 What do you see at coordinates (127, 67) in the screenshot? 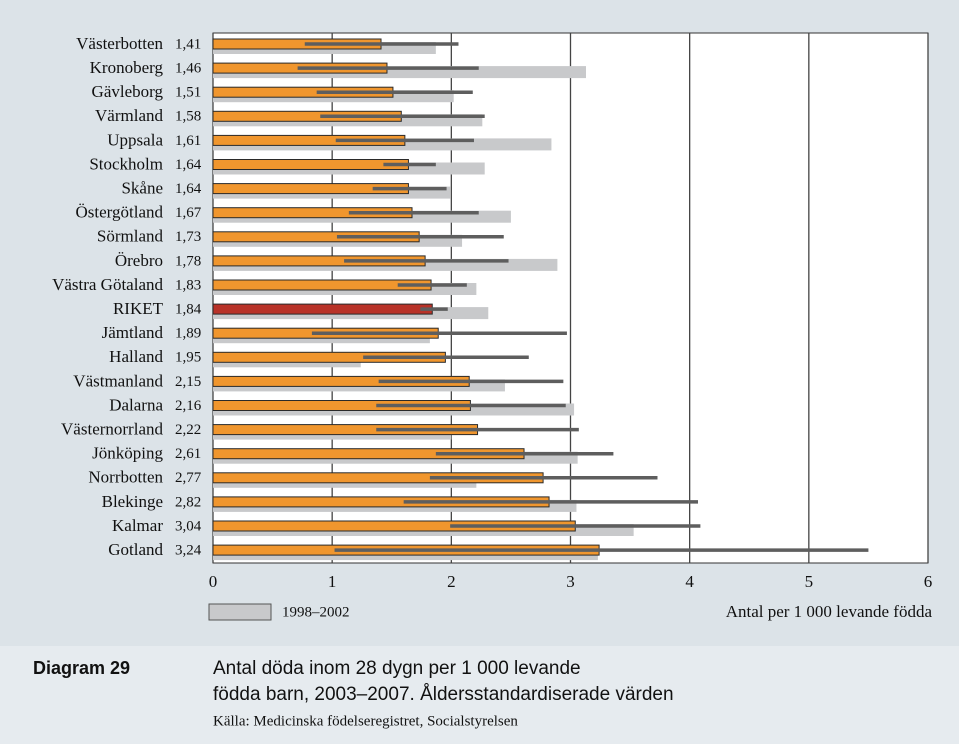
I see `category-label: Kronoberg` at bounding box center [127, 67].